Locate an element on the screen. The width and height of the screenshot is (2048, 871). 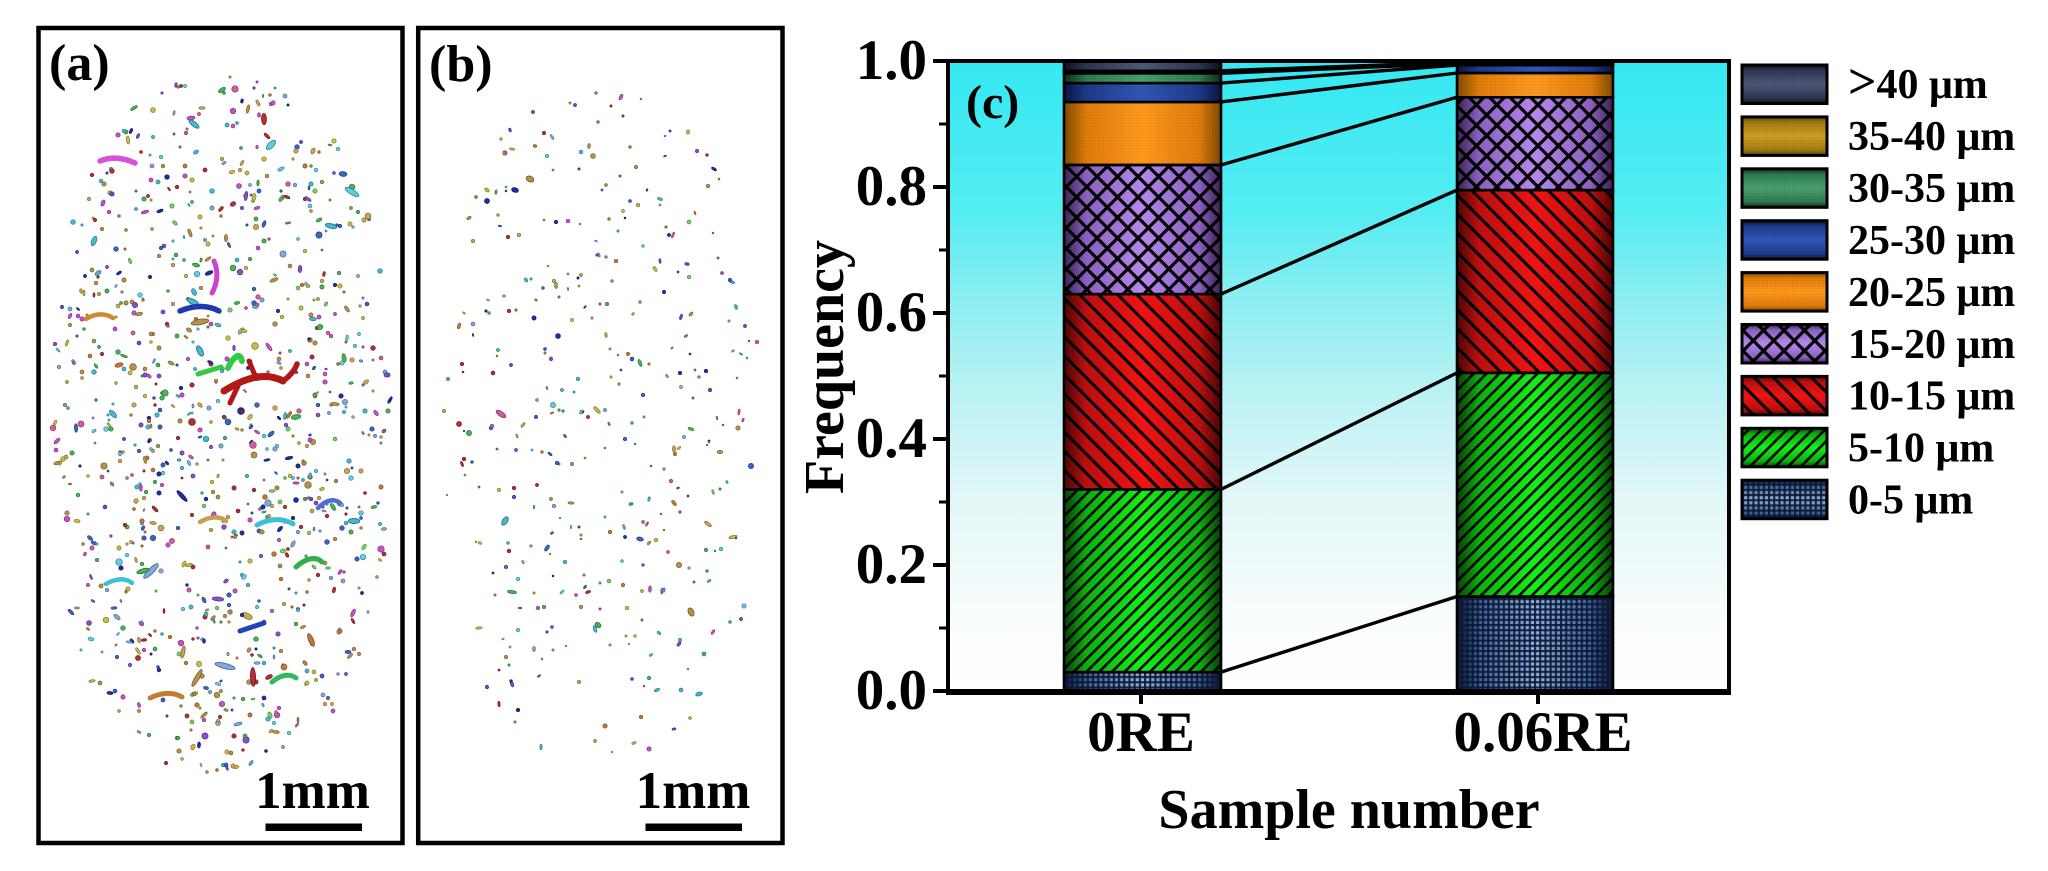
svg-text: 0.6 is located at coordinates (891, 312).